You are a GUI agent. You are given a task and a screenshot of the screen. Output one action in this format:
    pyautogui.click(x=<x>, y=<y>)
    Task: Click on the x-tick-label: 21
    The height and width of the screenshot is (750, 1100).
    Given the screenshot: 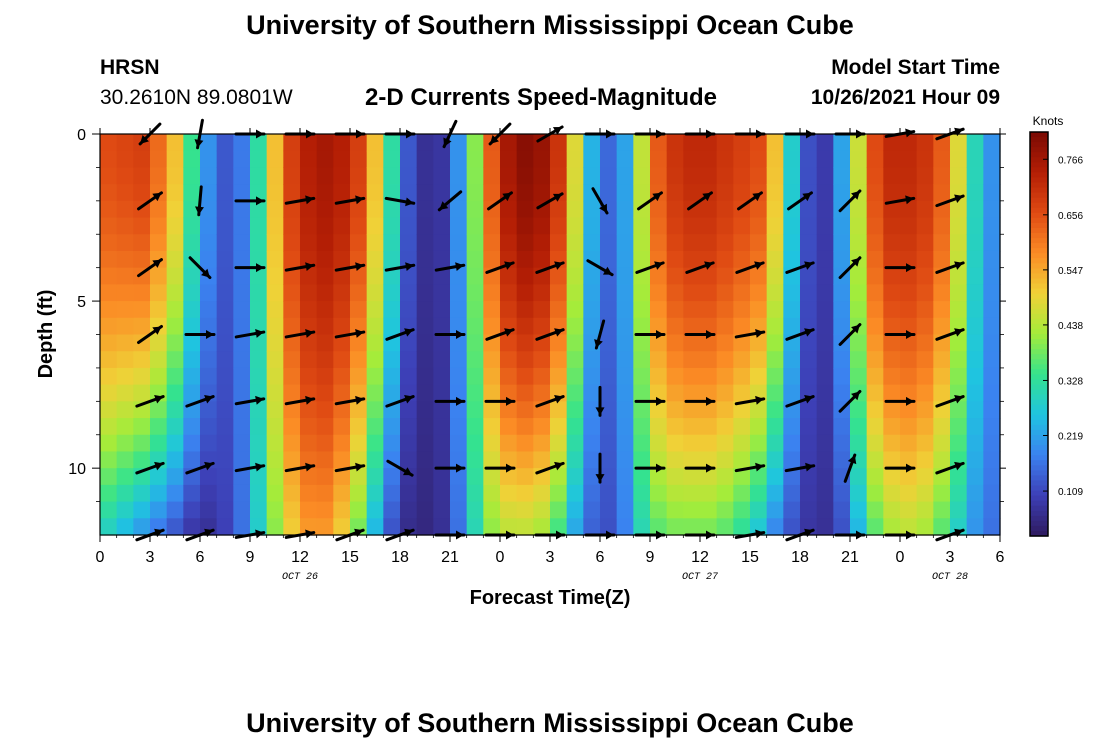 What is the action you would take?
    pyautogui.click(x=450, y=557)
    